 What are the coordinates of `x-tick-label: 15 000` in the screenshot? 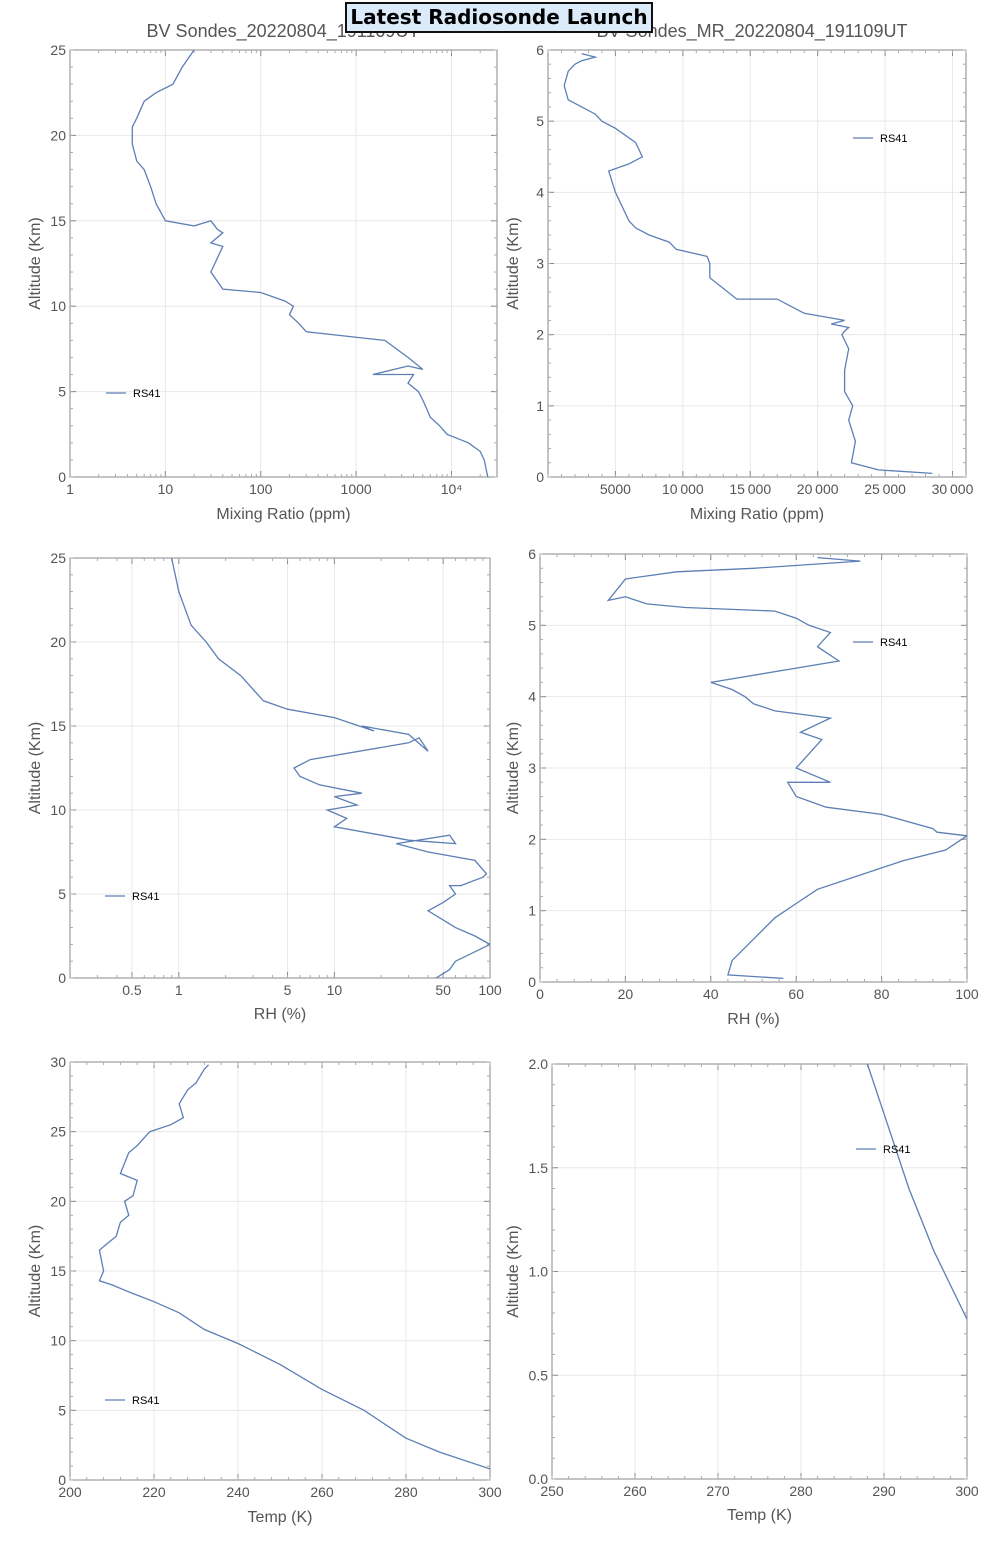 It's located at (750, 489).